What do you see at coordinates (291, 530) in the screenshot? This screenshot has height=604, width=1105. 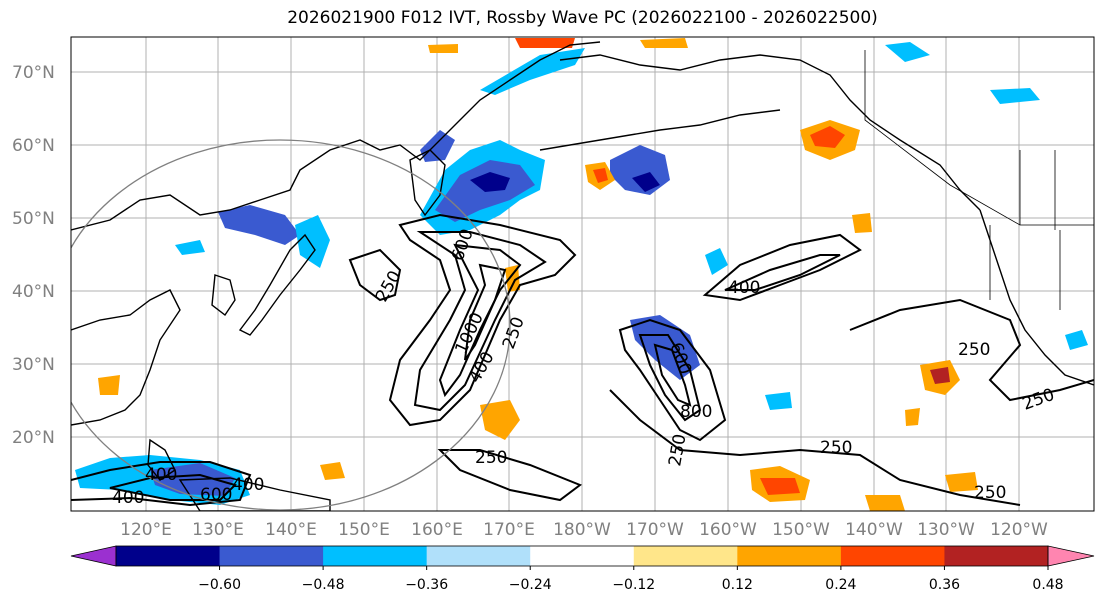 I see `longitude-label: 140°E` at bounding box center [291, 530].